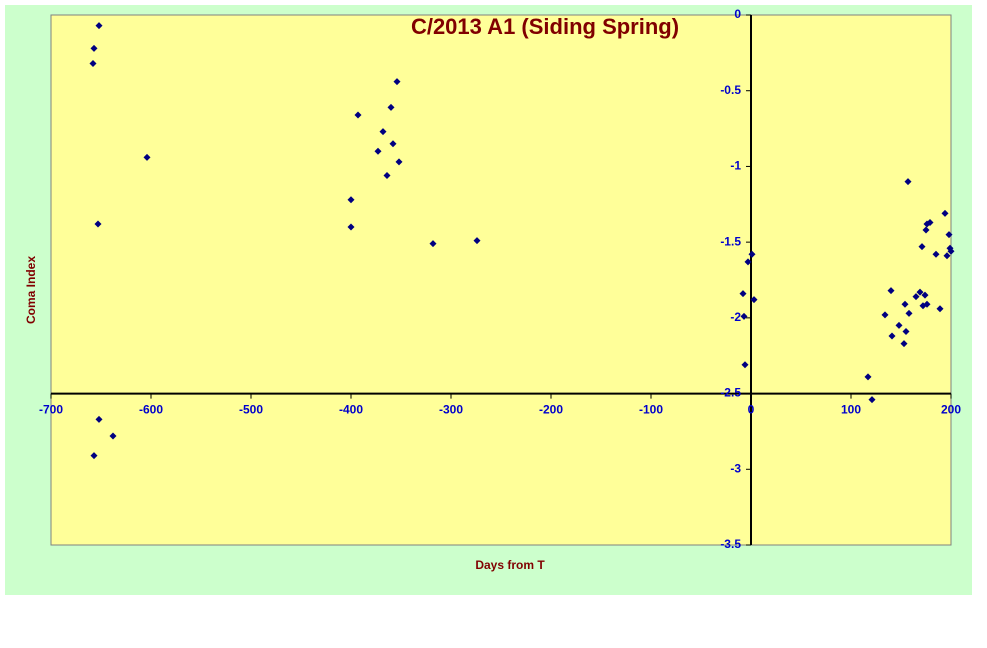 The width and height of the screenshot is (987, 648). Describe the element at coordinates (735, 468) in the screenshot. I see `y-tick-label: -3` at that location.